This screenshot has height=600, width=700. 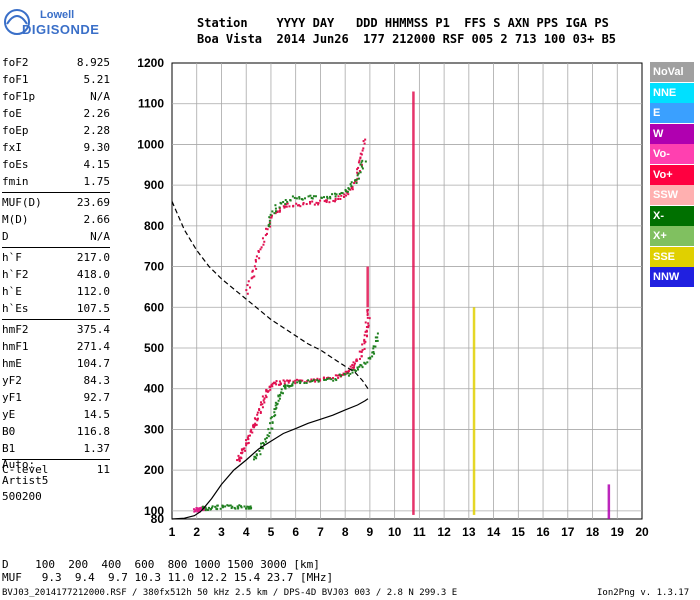 I want to click on x-tick-label: 15, so click(x=519, y=532).